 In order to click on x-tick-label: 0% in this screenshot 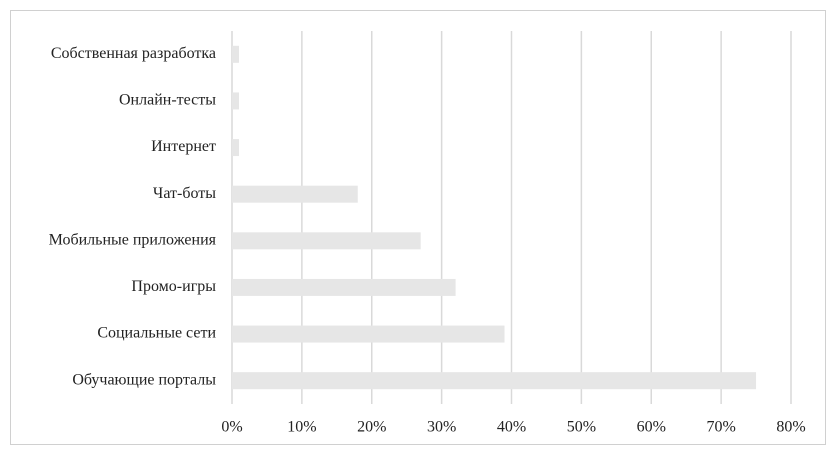, I will do `click(231, 427)`.